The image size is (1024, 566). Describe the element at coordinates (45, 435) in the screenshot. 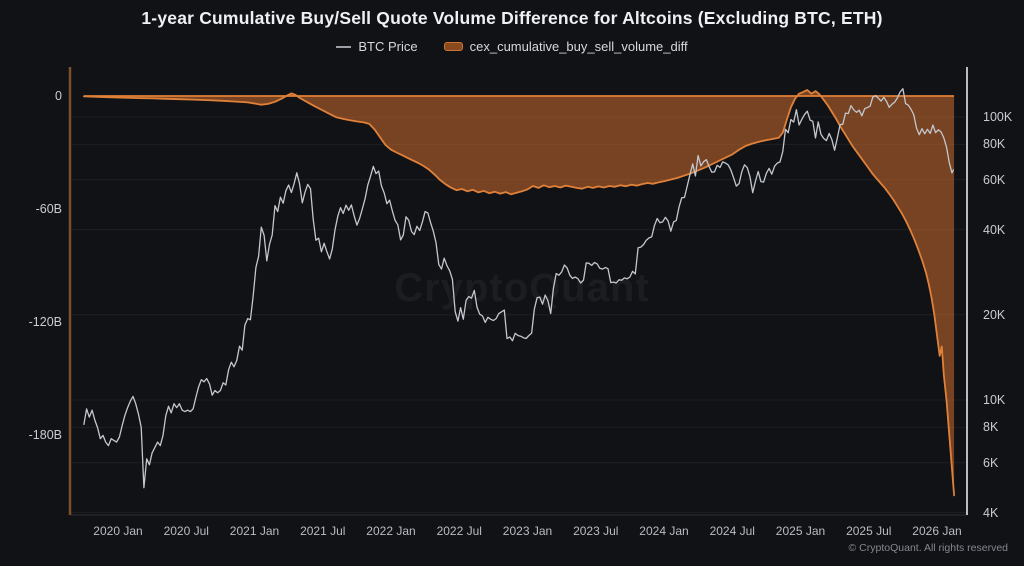

I see `y-left-tick-label: -180B` at that location.